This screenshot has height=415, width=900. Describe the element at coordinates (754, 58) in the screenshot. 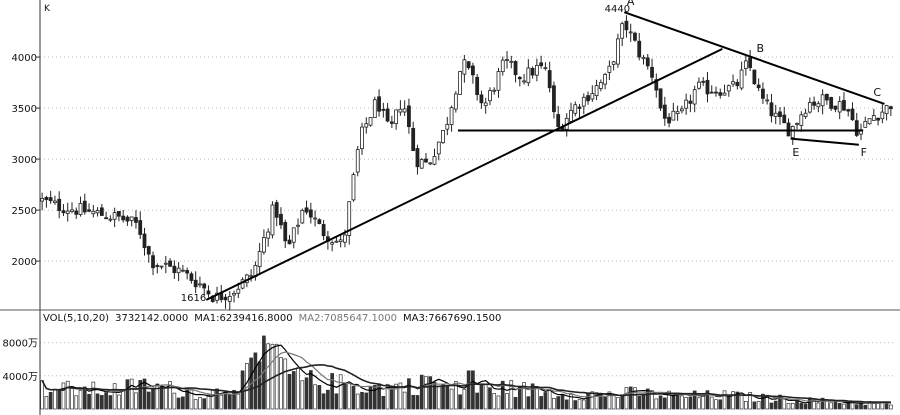

I see `trendline-A-C` at that location.